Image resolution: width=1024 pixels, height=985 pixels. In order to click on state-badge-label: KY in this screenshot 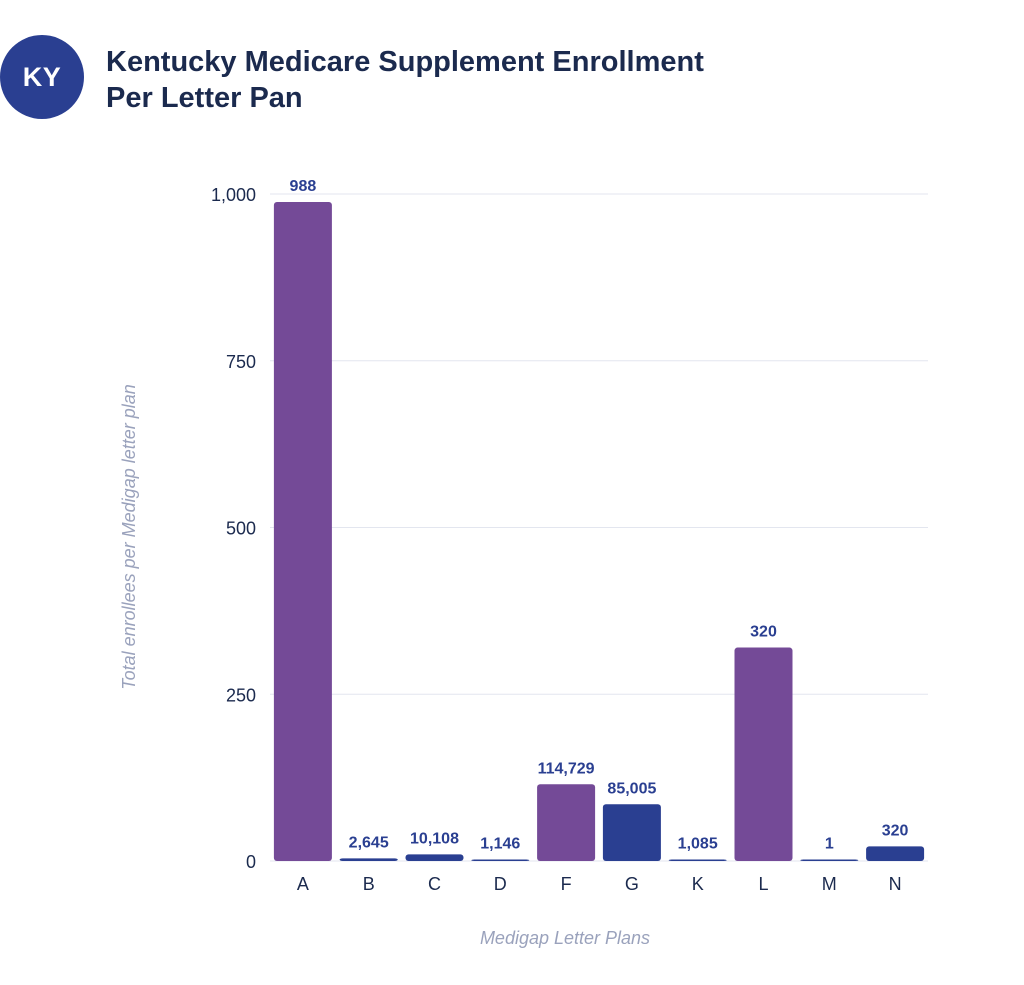, I will do `click(42, 76)`.